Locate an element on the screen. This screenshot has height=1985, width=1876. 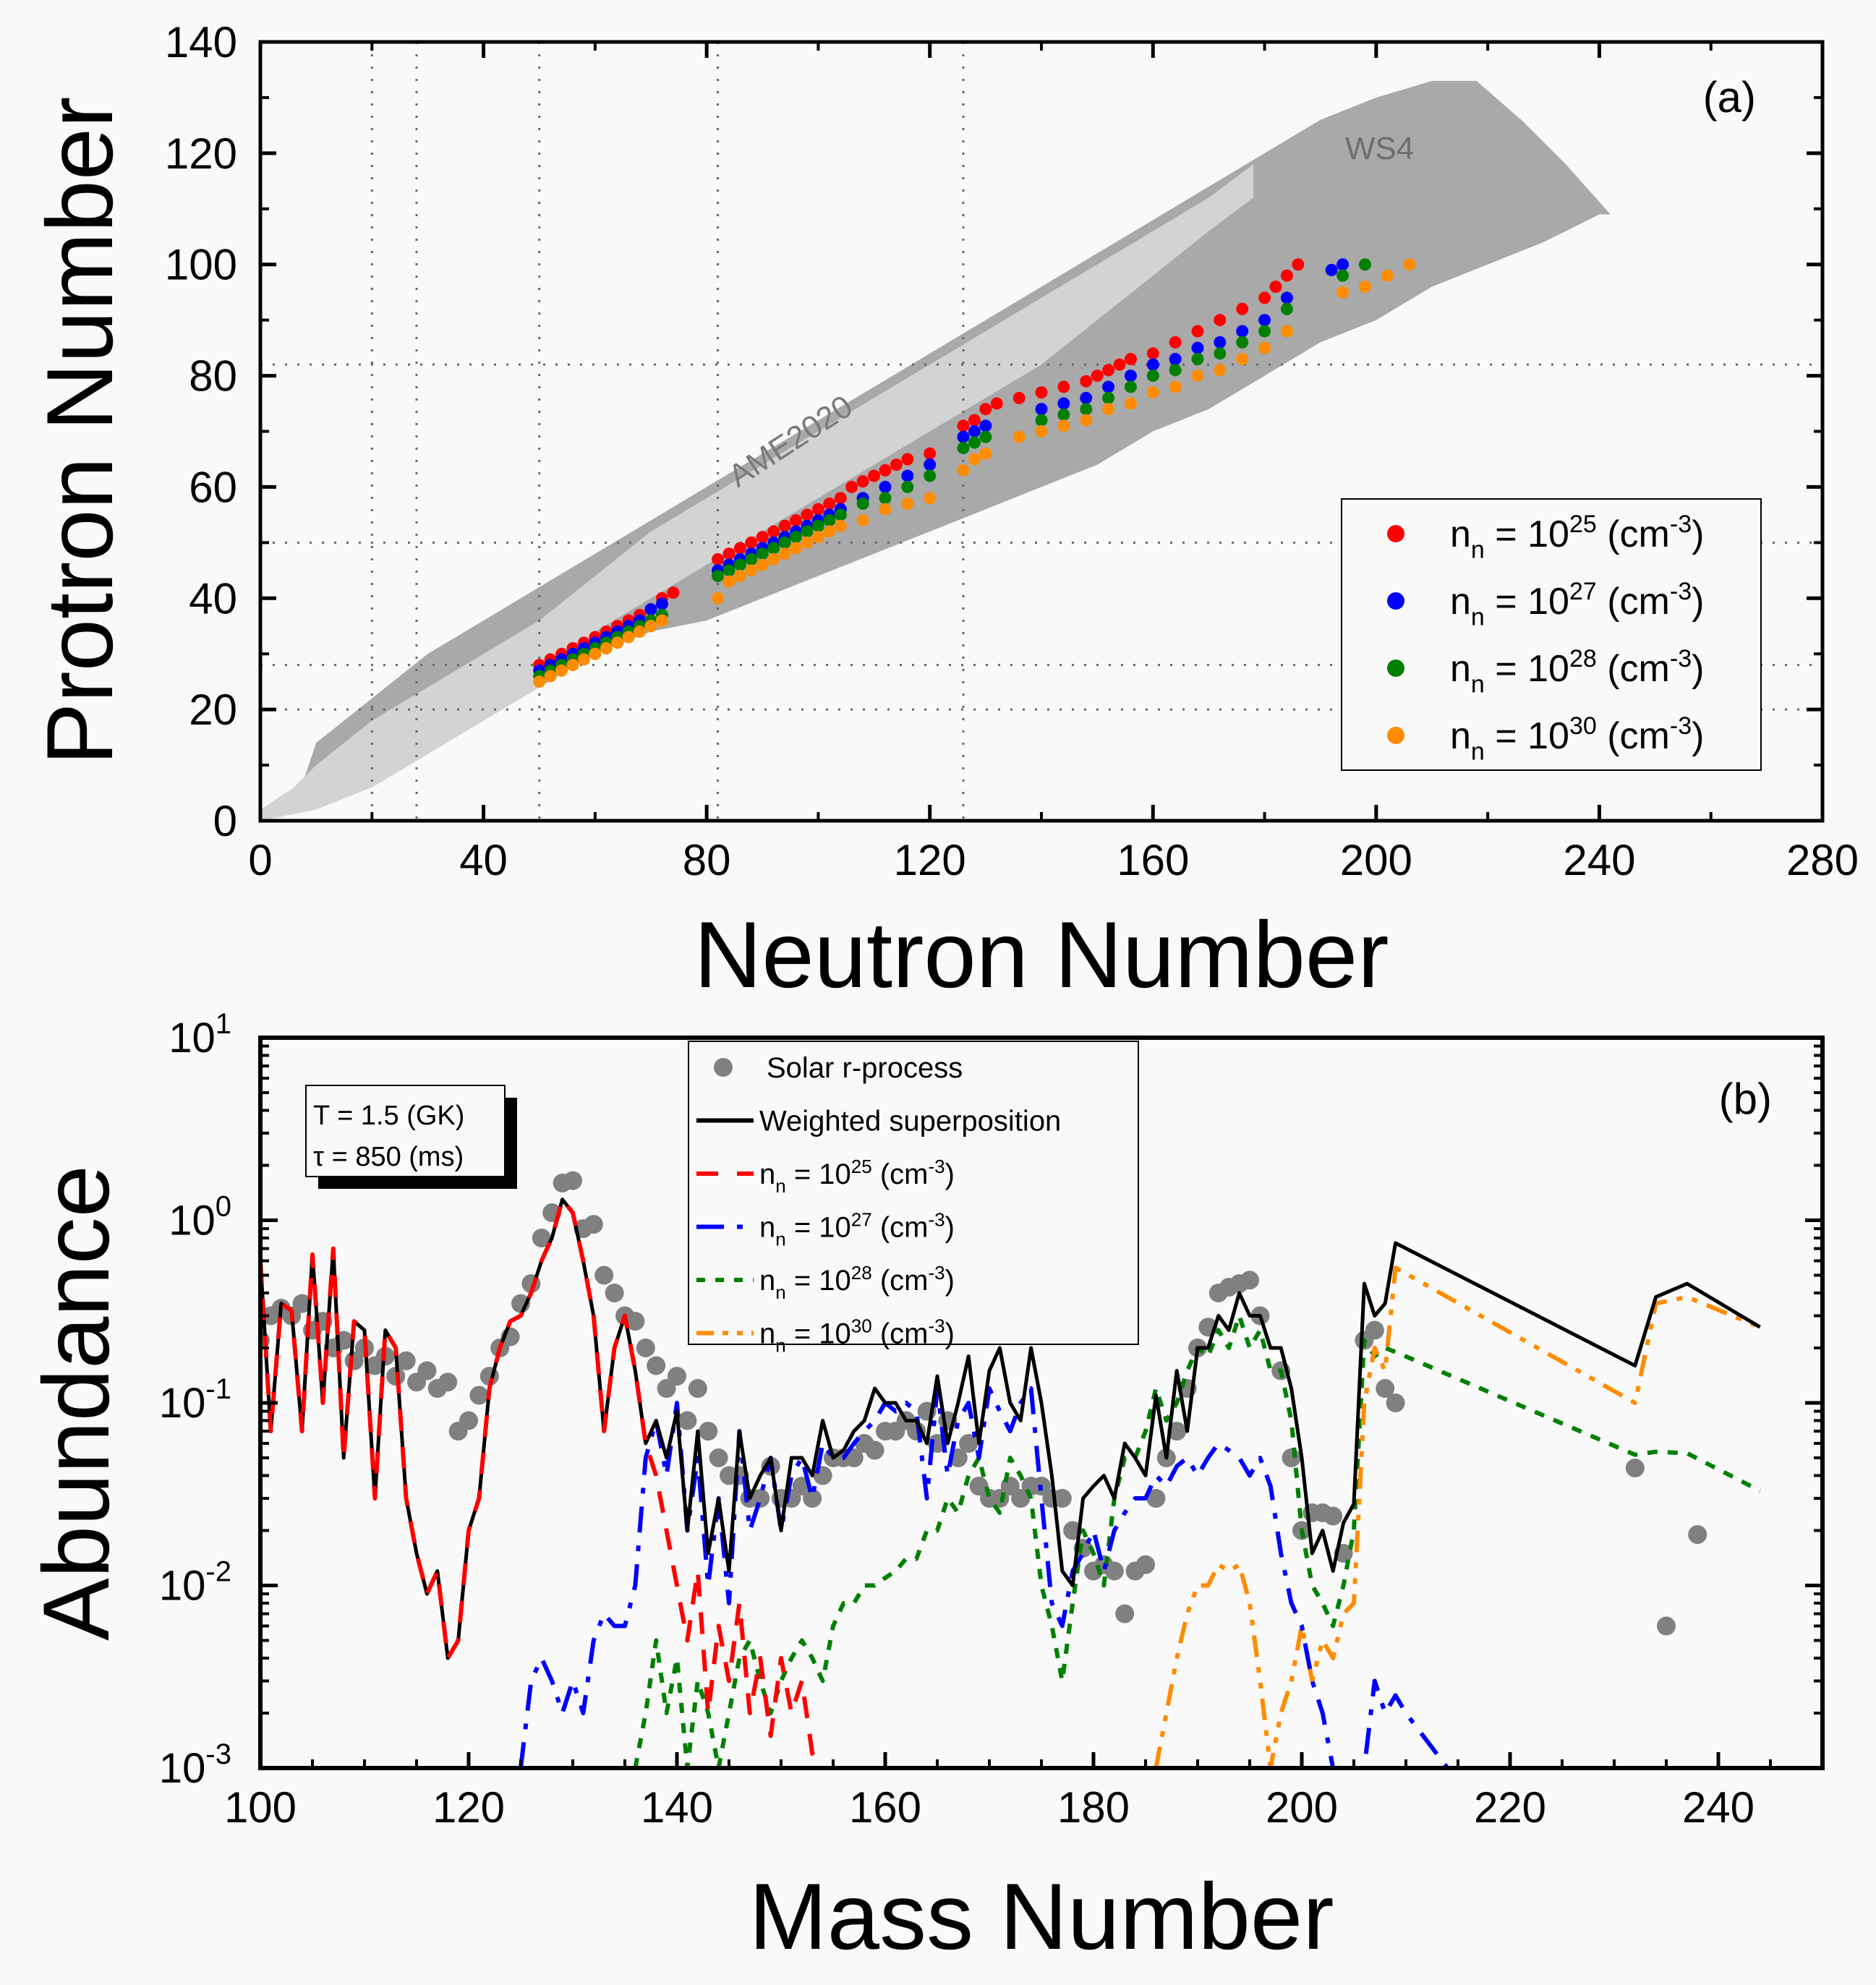
legend-label: nn = 1025 (cm-3) is located at coordinates (1577, 537).